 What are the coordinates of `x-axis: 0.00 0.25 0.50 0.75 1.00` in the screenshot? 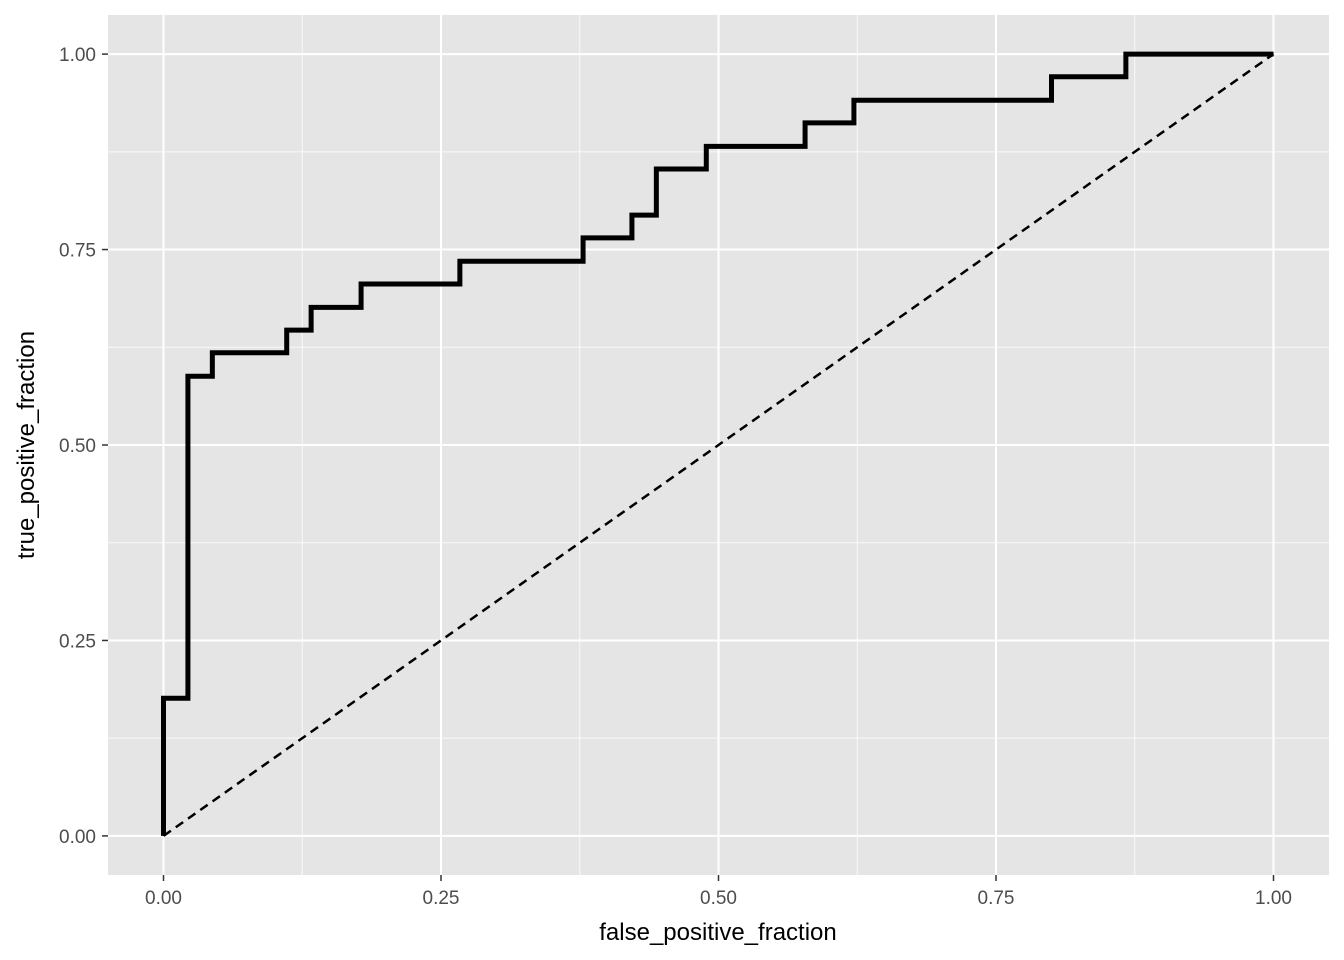 It's located at (718, 892).